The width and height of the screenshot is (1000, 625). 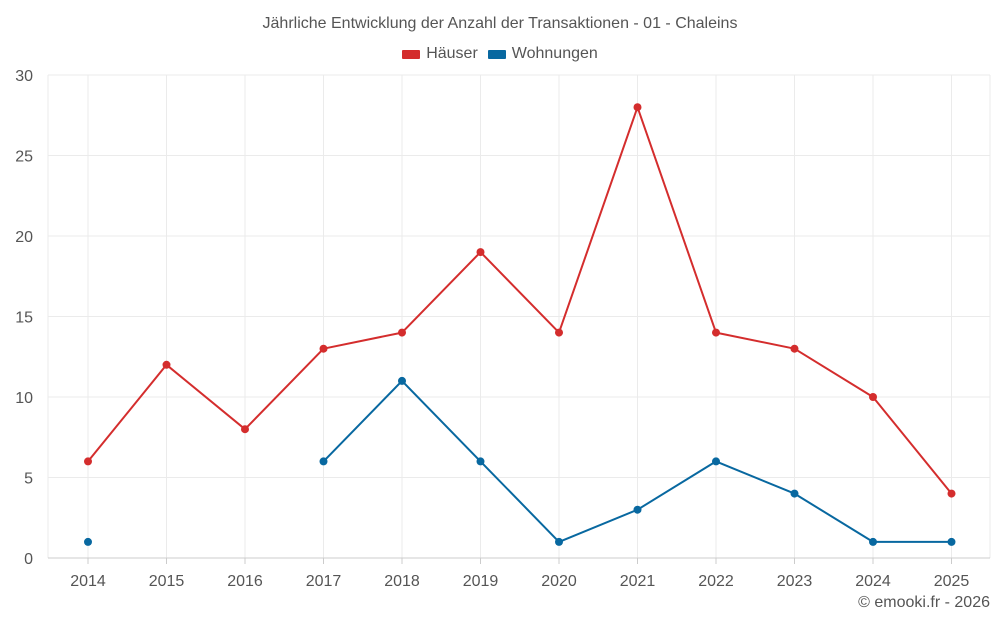 I want to click on y-tick-label: 25, so click(x=24, y=157).